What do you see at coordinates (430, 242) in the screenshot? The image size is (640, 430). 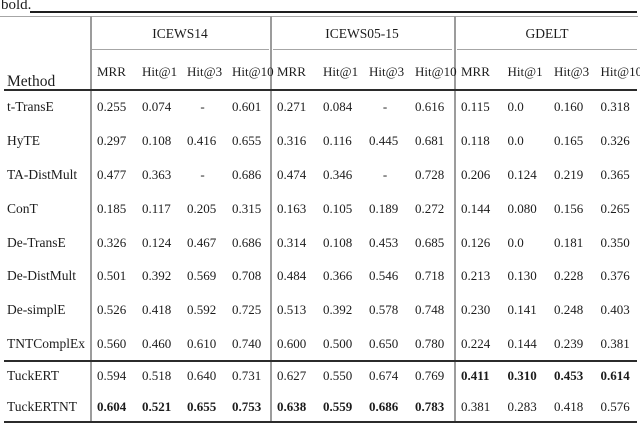 I see `value-cell: 0.685` at bounding box center [430, 242].